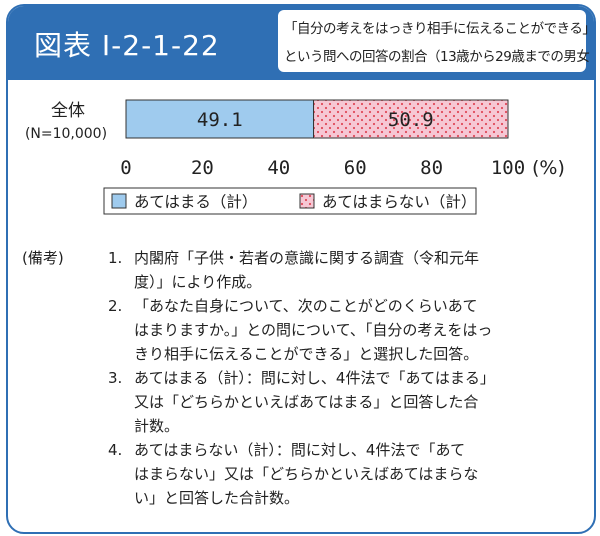 Image resolution: width=600 pixels, height=536 pixels. What do you see at coordinates (115, 306) in the screenshot?
I see `note-number: 2.` at bounding box center [115, 306].